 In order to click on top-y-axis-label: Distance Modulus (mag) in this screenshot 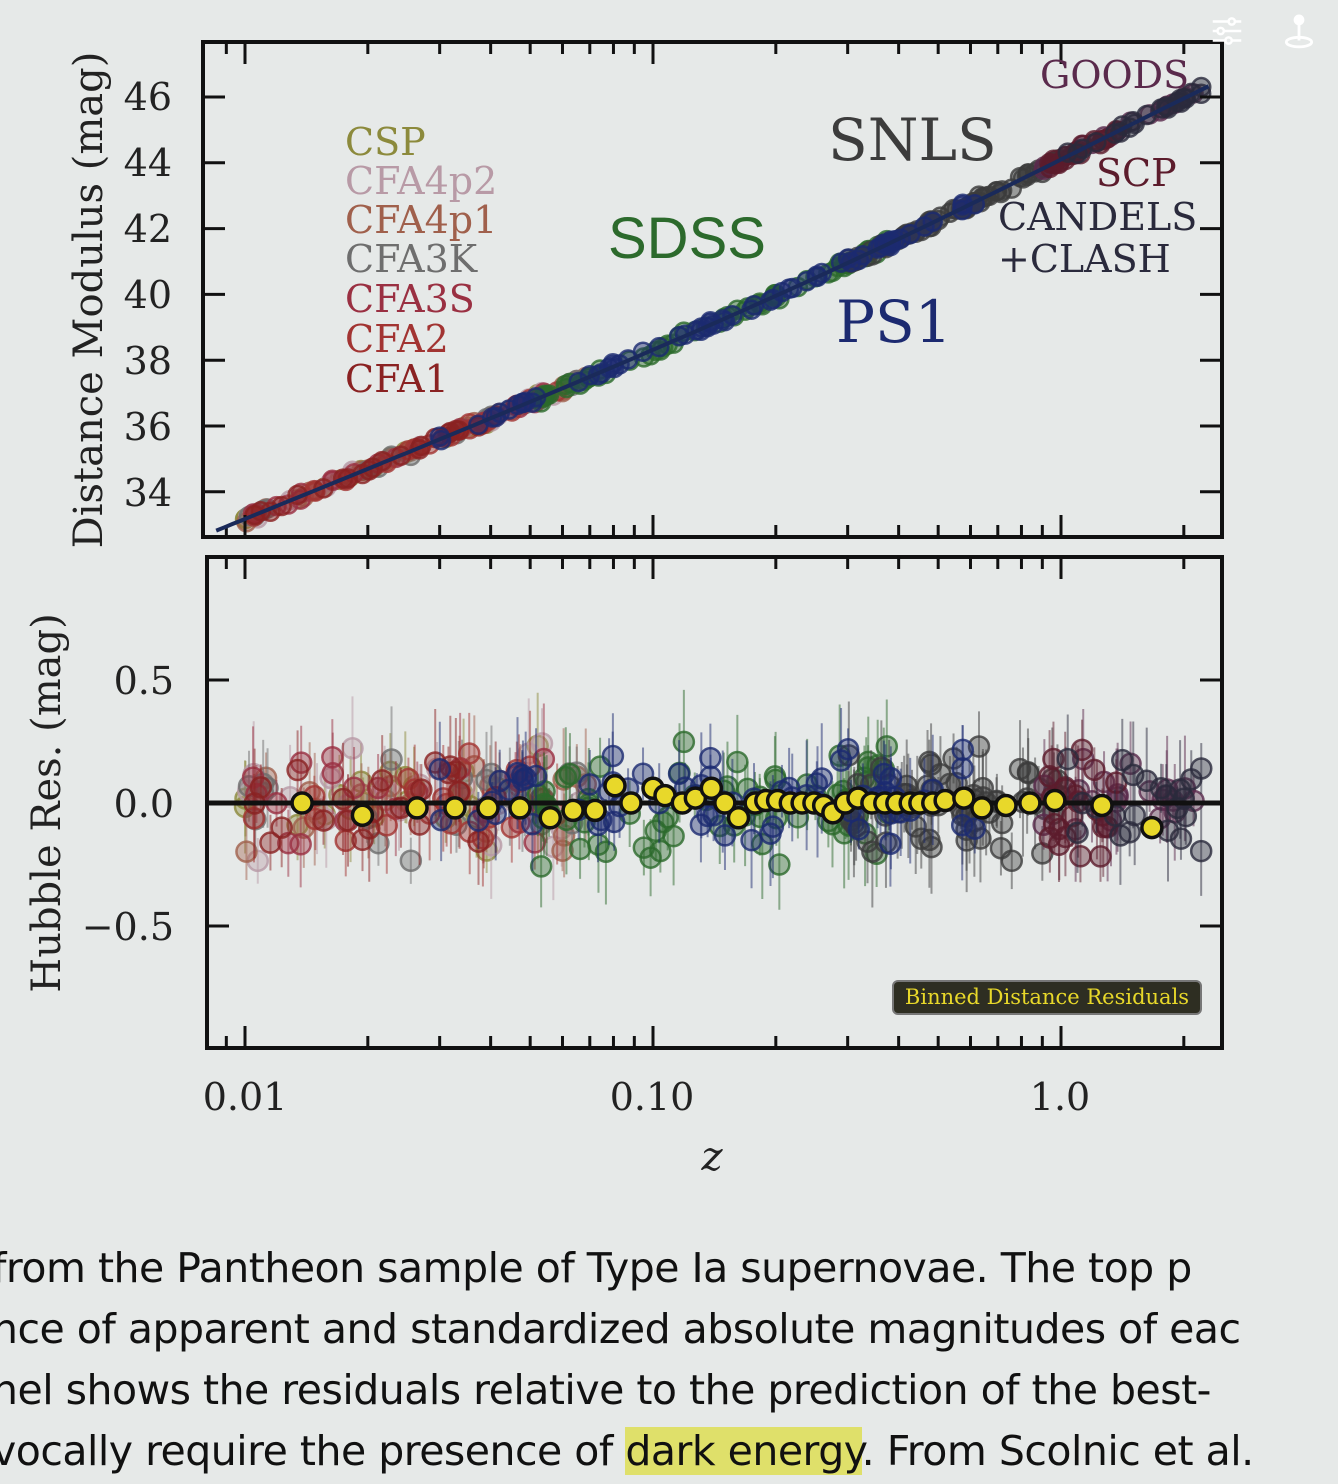, I will do `click(89, 300)`.